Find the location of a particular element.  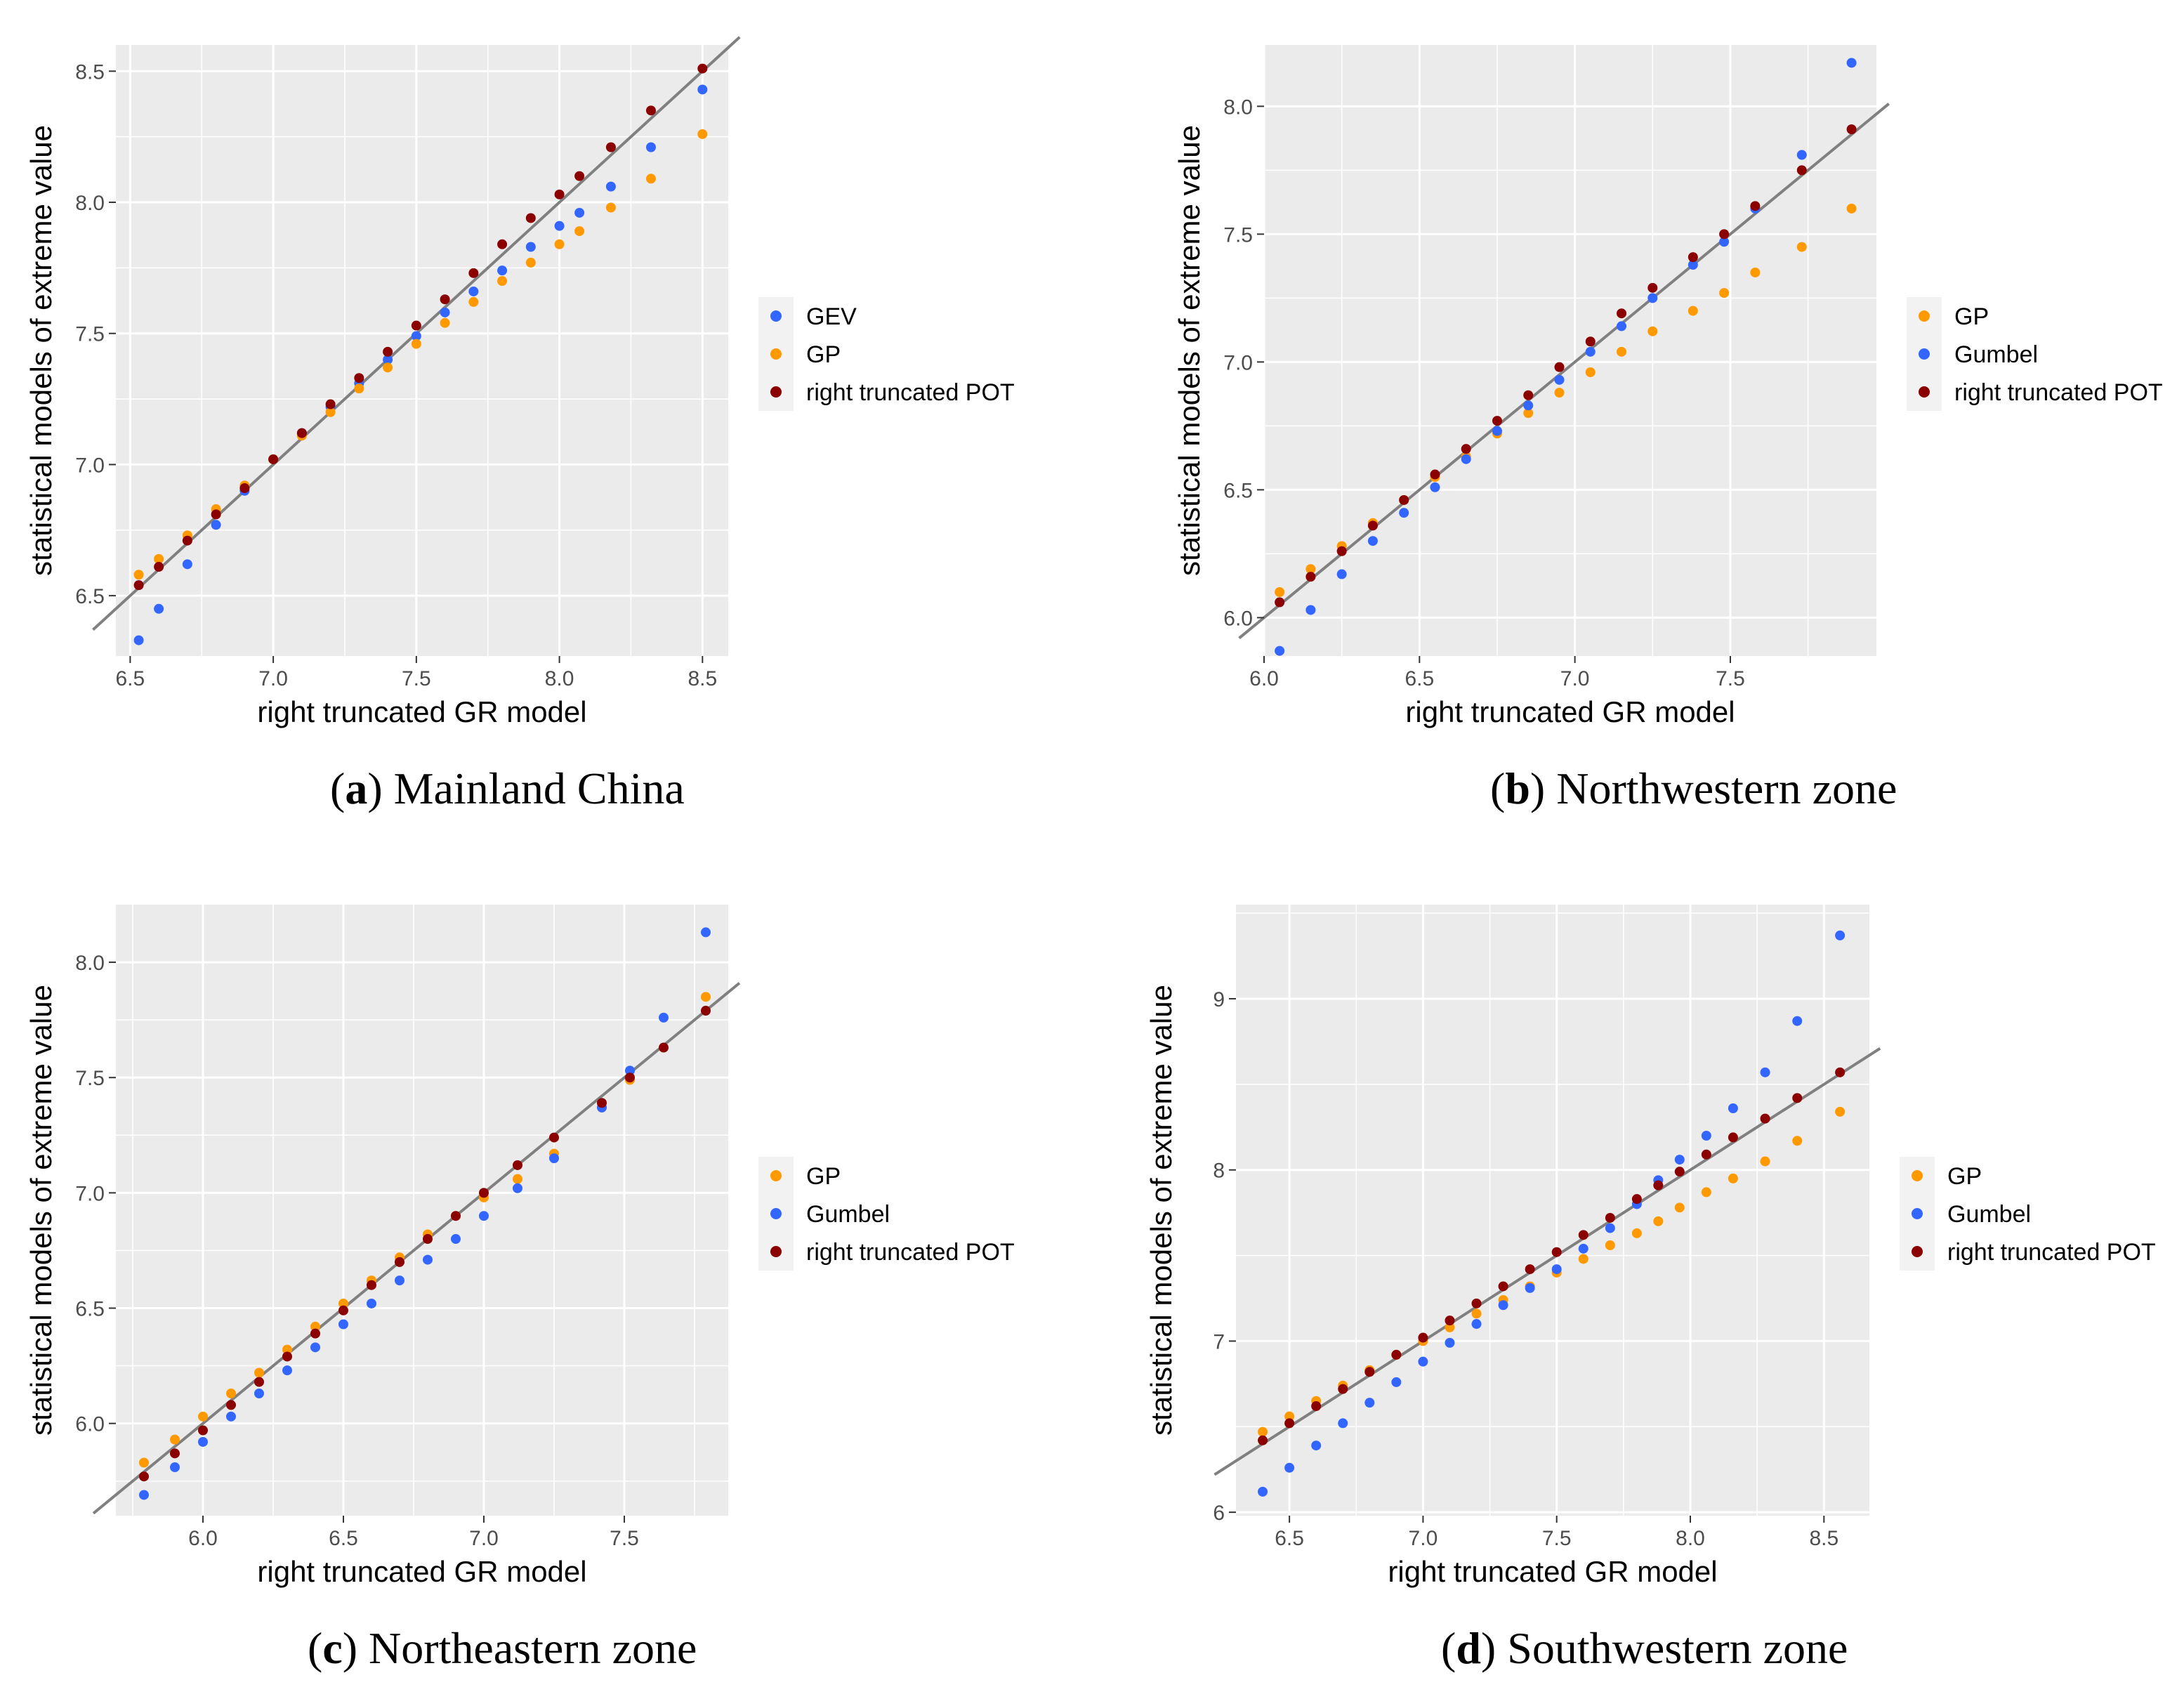

x-tick-label: 7.5 is located at coordinates (1730, 678).